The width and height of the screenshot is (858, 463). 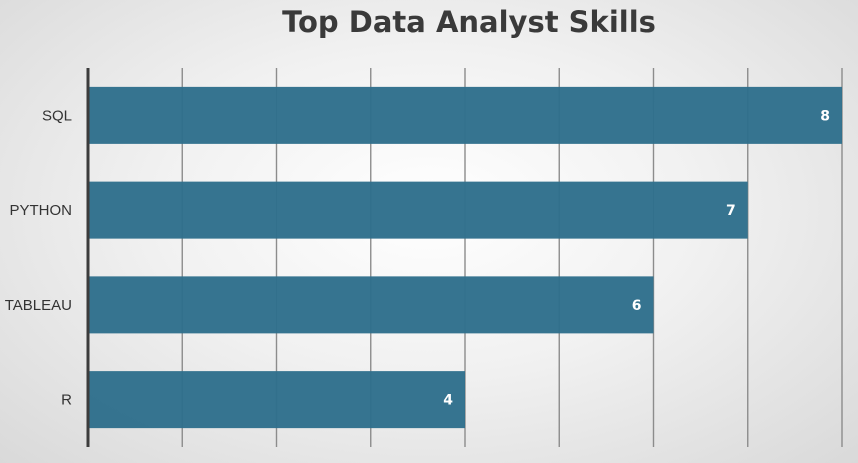 What do you see at coordinates (38, 305) in the screenshot?
I see `category-label: TABLEAU` at bounding box center [38, 305].